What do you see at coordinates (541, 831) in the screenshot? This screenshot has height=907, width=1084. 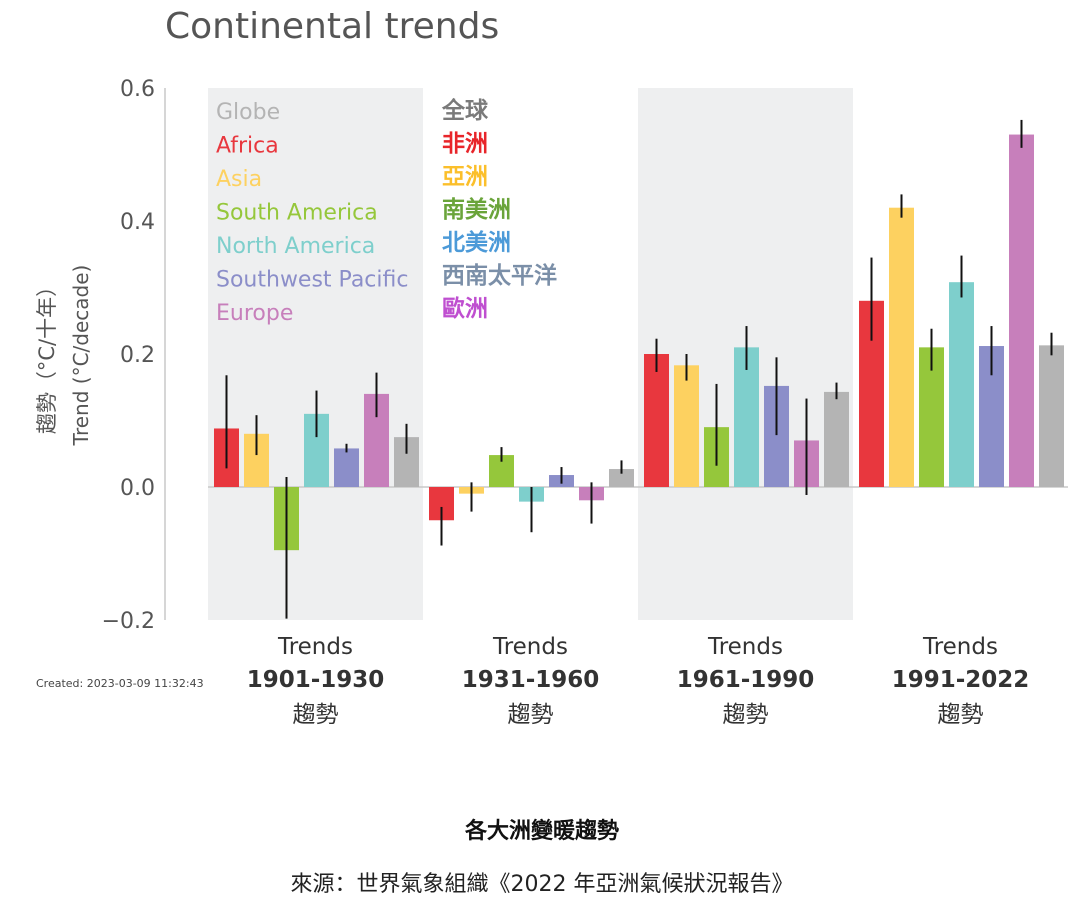 I see `caption-title: 各大洲變暖趨勢` at bounding box center [541, 831].